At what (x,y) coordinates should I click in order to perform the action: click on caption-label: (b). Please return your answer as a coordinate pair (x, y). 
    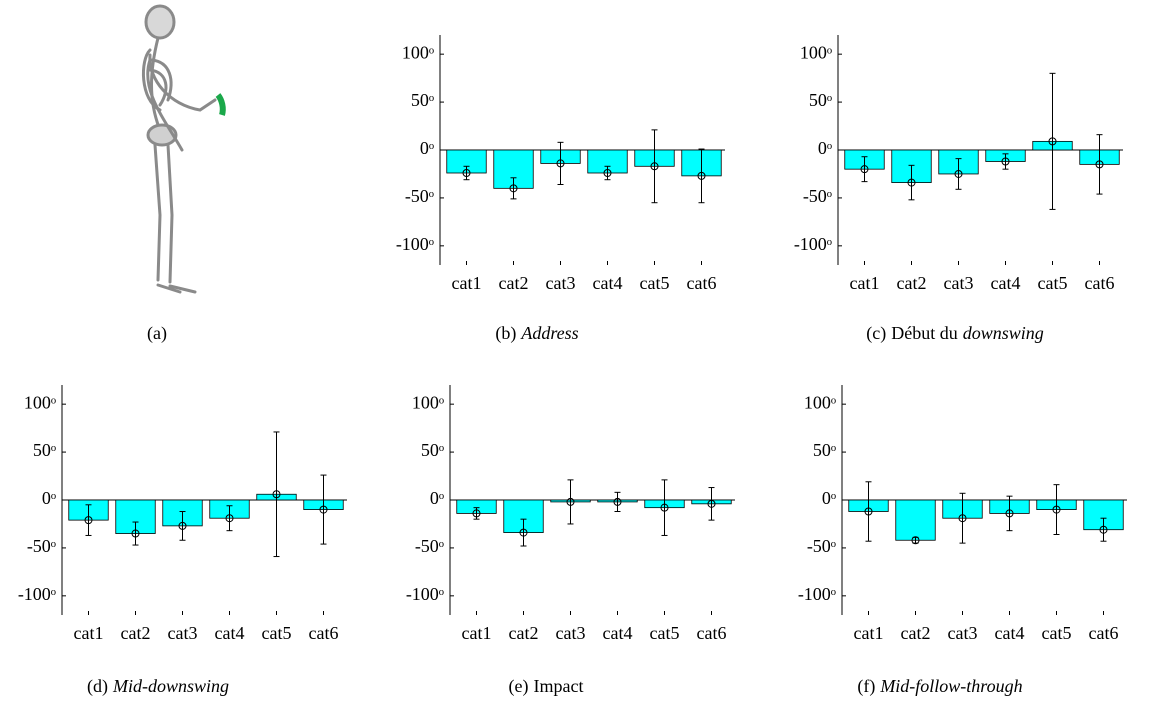
    Looking at the image, I should click on (505, 333).